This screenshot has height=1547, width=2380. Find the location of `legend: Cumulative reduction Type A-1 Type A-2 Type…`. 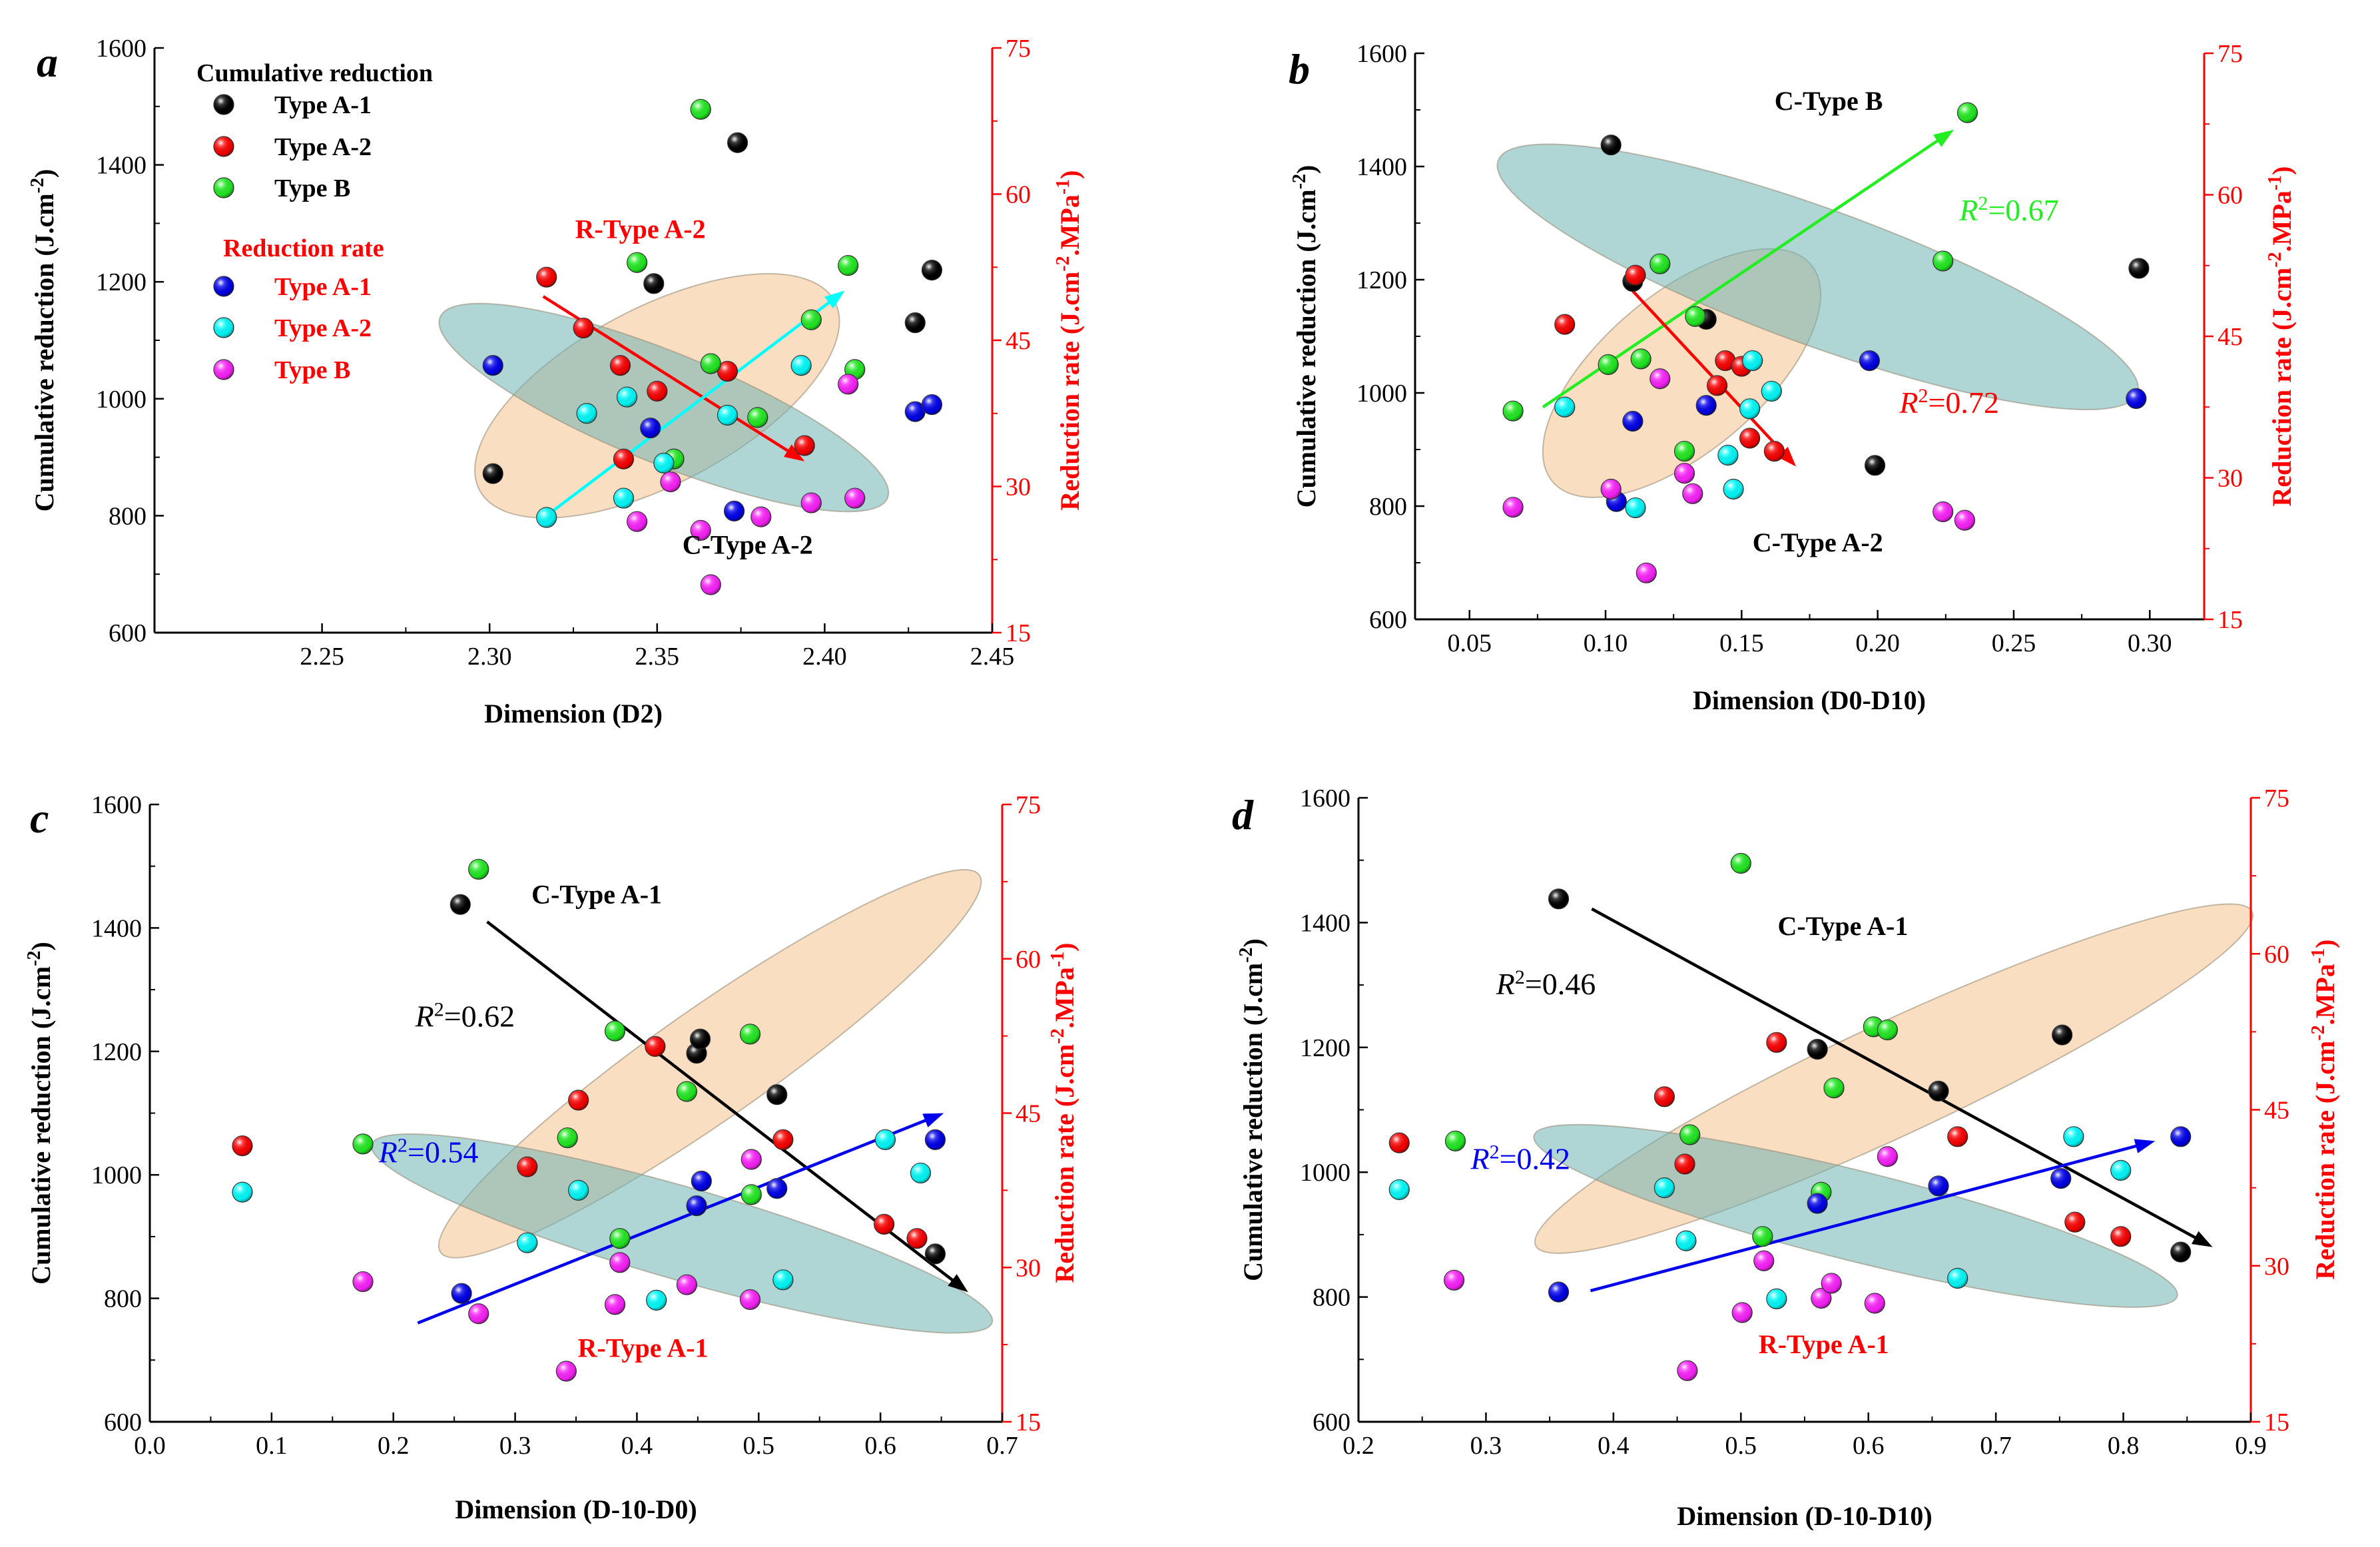

legend: Cumulative reduction Type A-1 Type A-2 Type… is located at coordinates (314, 221).